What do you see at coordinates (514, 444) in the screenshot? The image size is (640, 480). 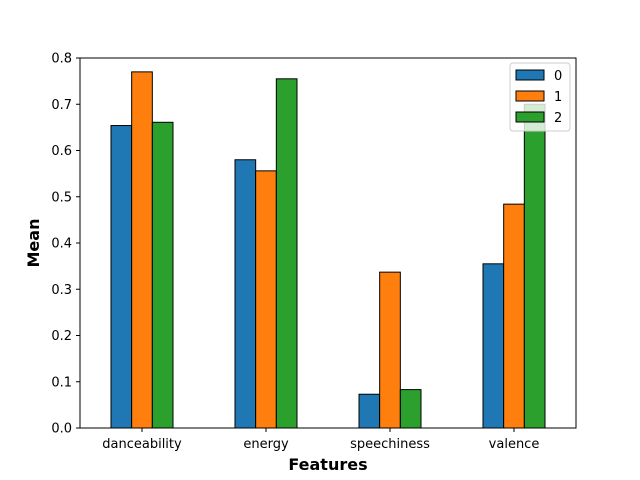 I see `x-tick-label-valence: valence` at bounding box center [514, 444].